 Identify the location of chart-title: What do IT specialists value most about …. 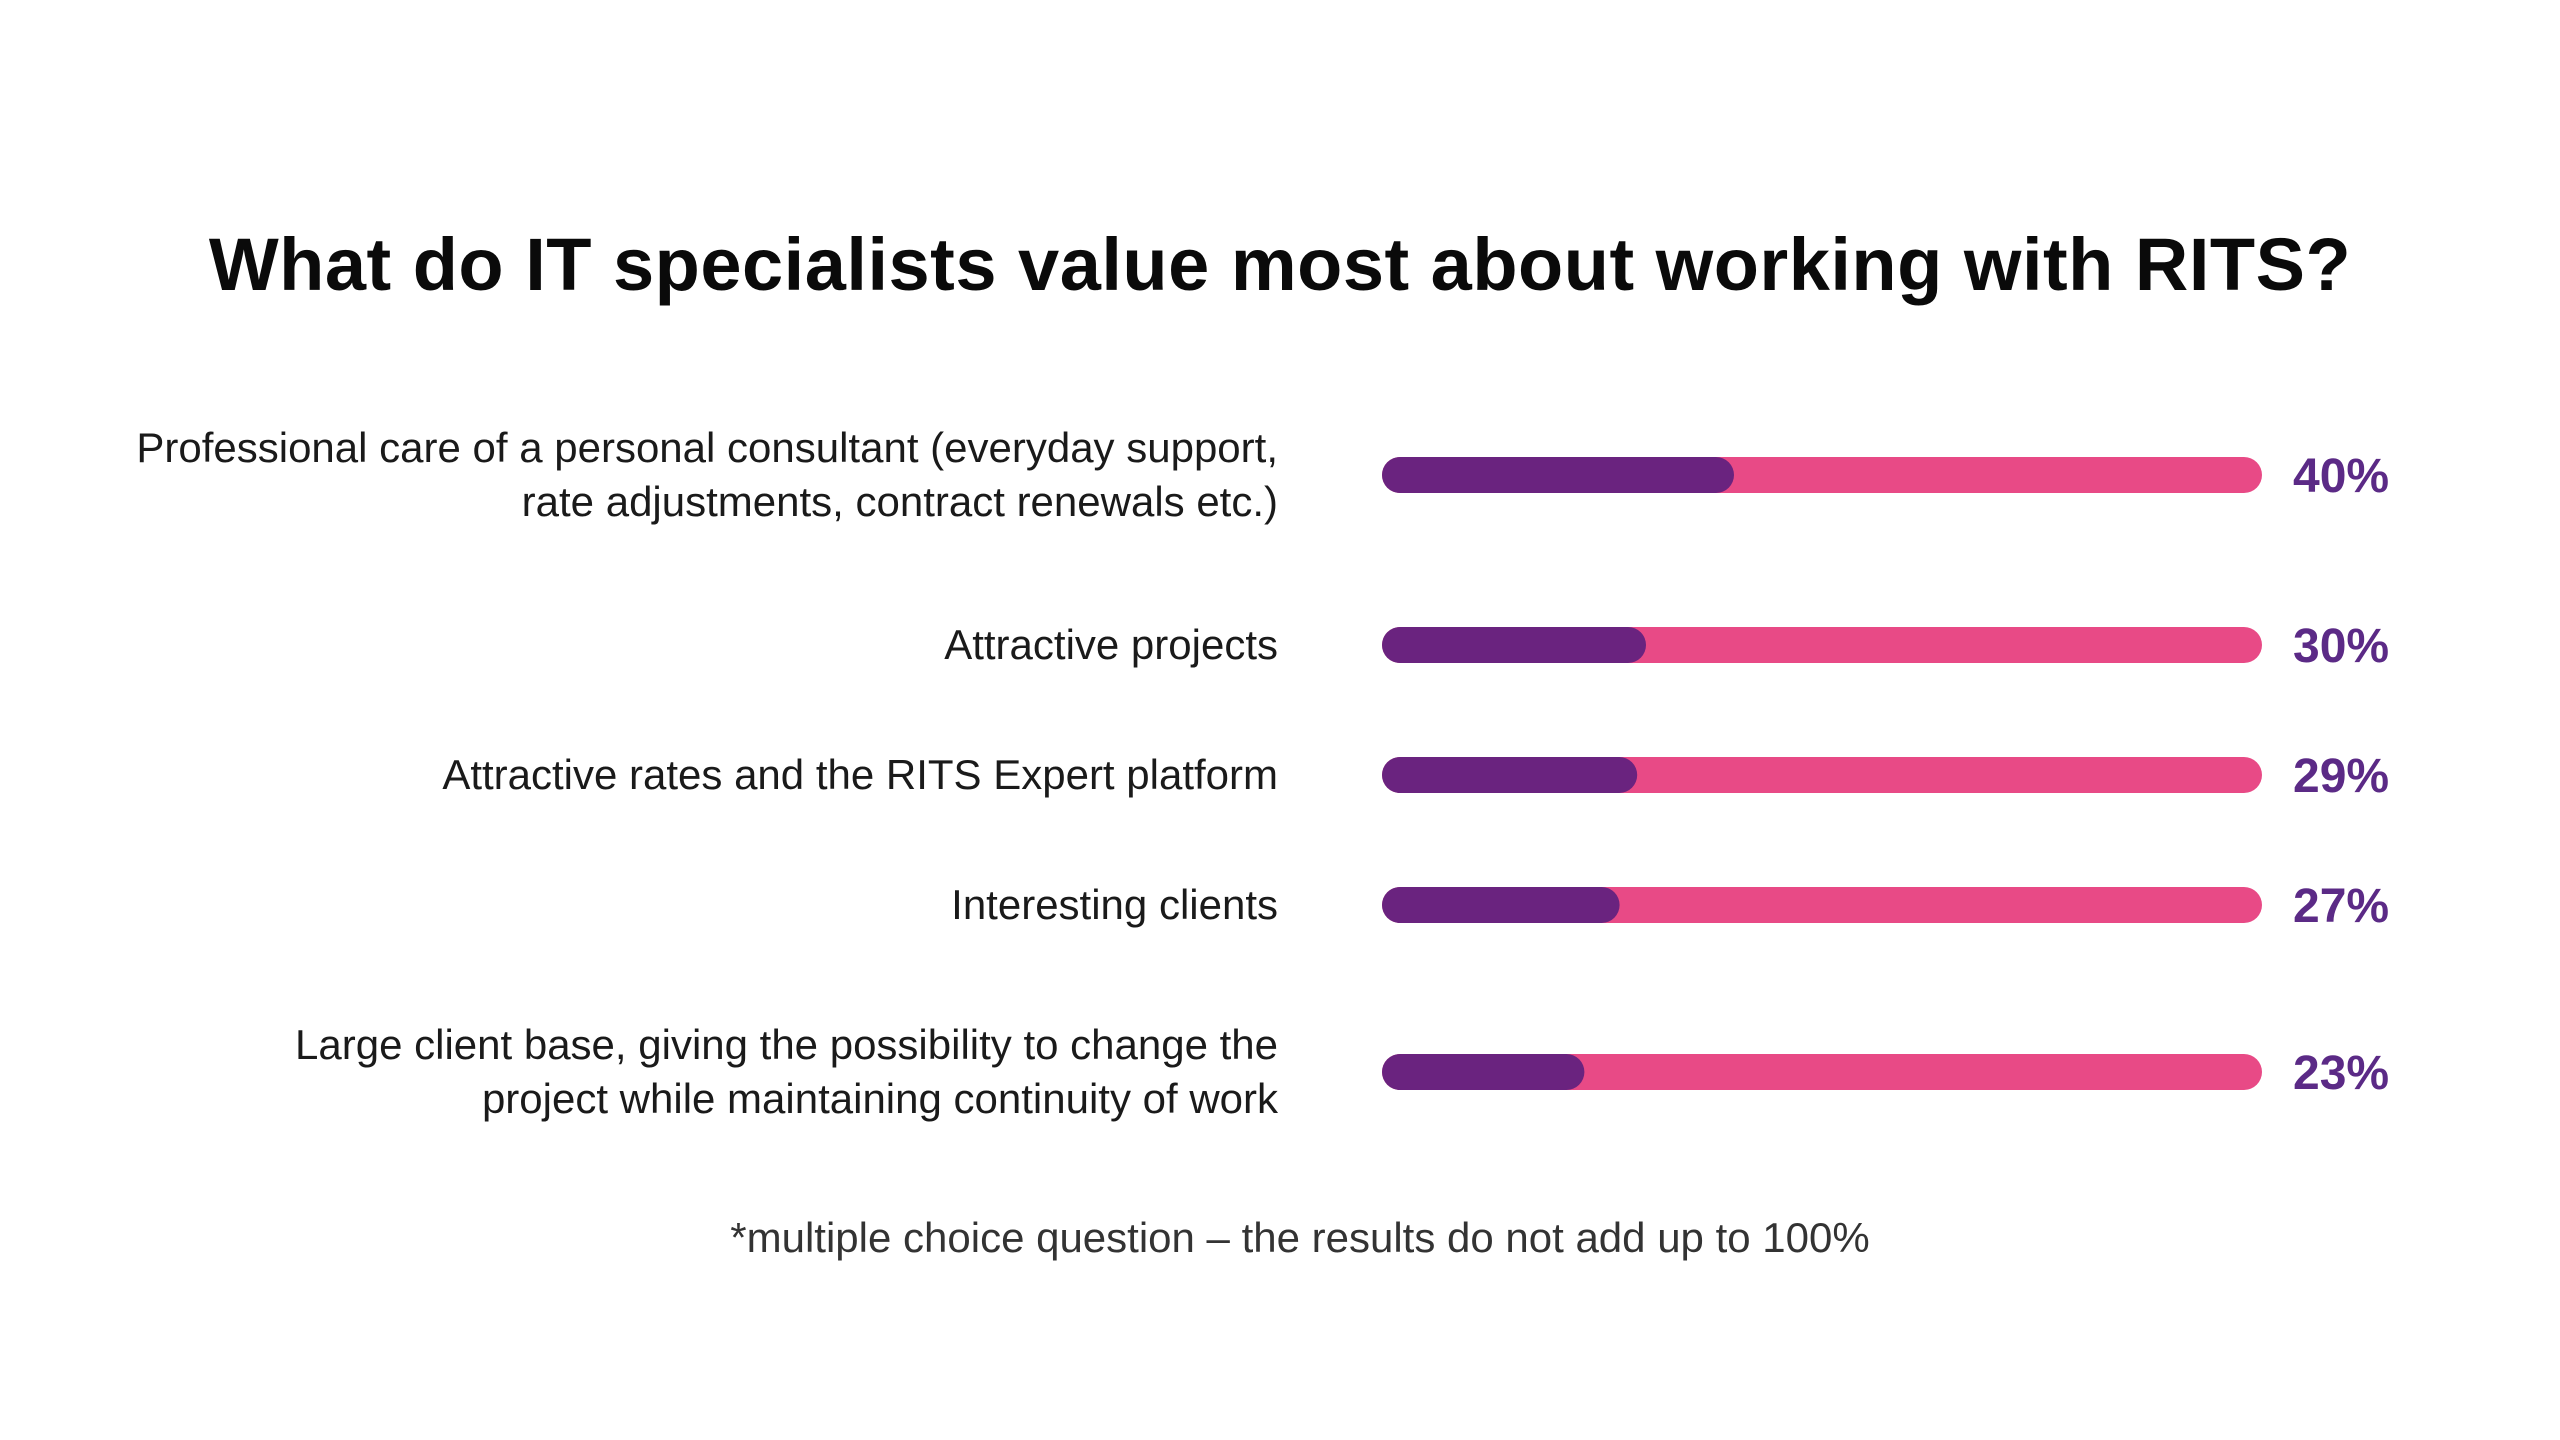
(1280, 264).